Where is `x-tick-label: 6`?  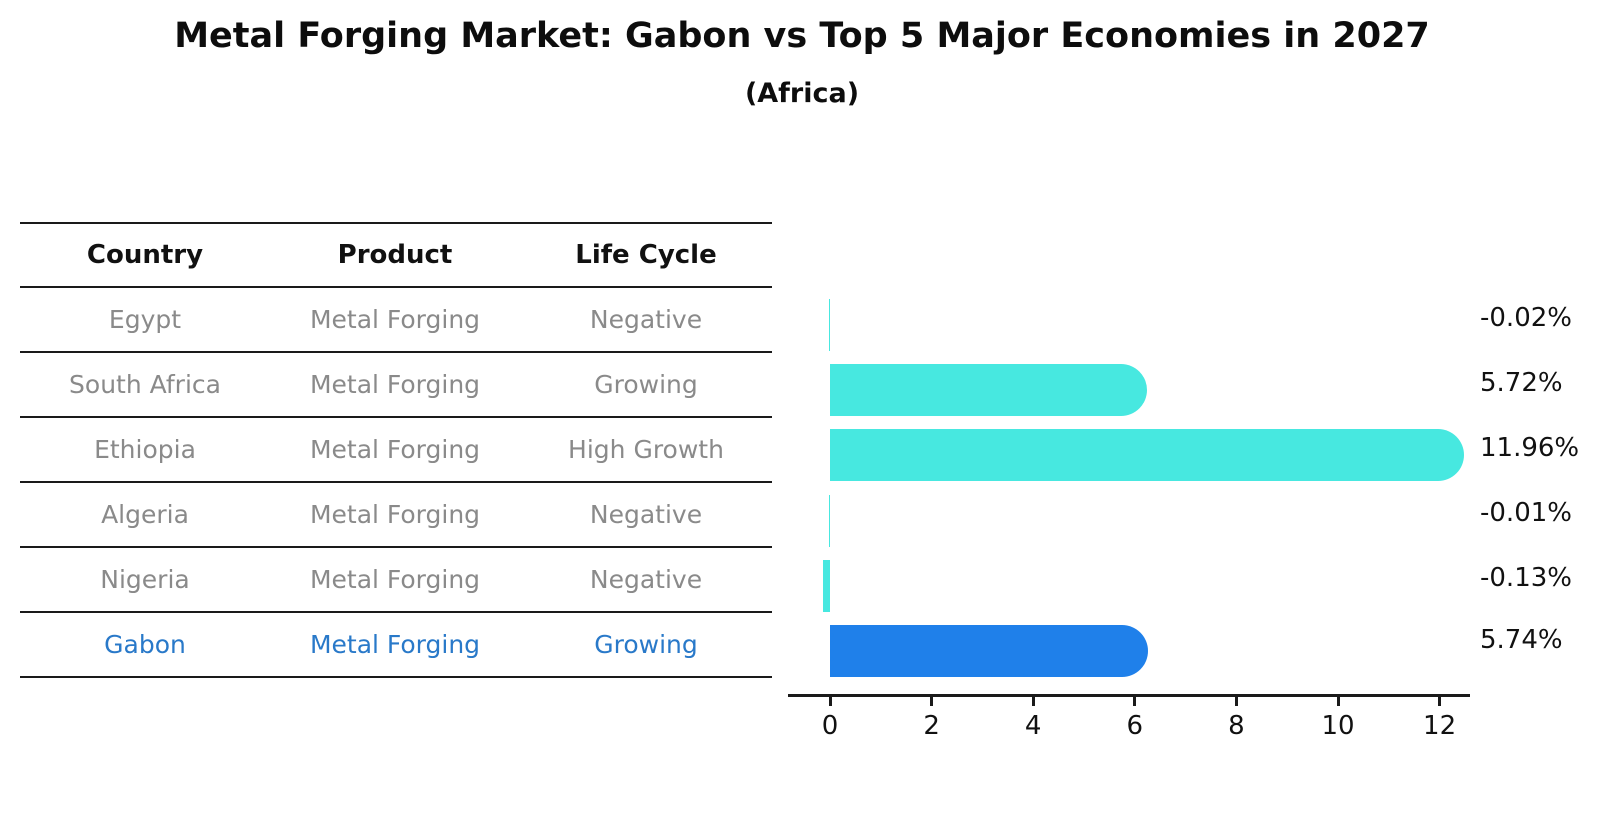 x-tick-label: 6 is located at coordinates (1135, 726).